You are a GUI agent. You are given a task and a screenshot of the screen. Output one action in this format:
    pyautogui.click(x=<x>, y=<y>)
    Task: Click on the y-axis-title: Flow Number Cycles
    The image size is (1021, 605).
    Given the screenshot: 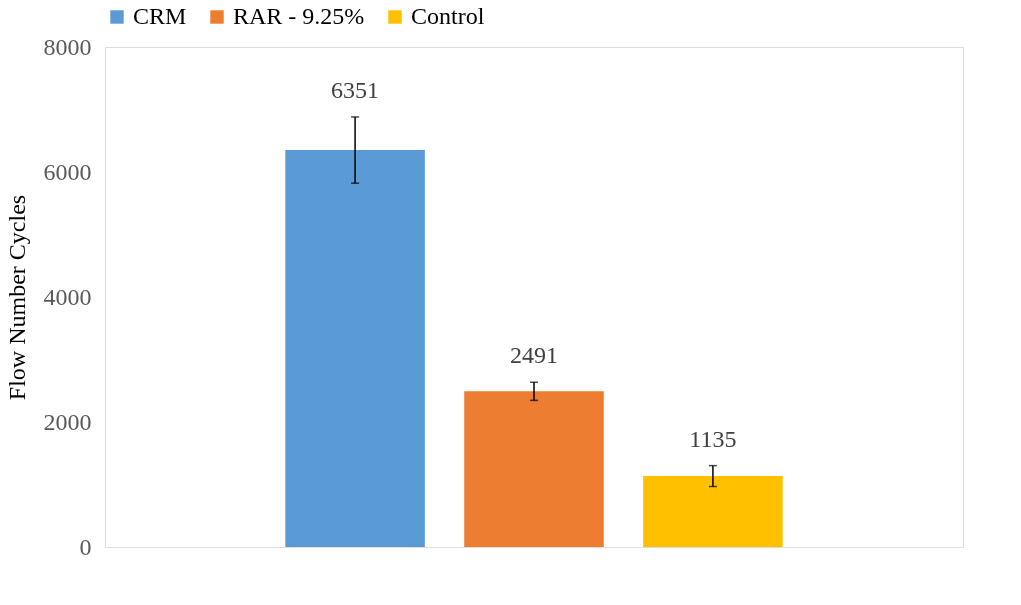 What is the action you would take?
    pyautogui.click(x=16, y=297)
    